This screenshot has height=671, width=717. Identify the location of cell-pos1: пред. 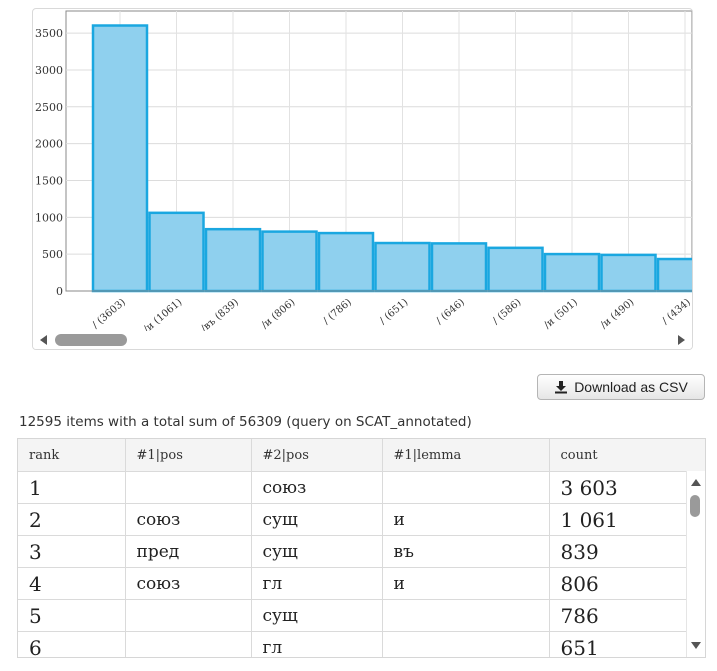
(188, 551).